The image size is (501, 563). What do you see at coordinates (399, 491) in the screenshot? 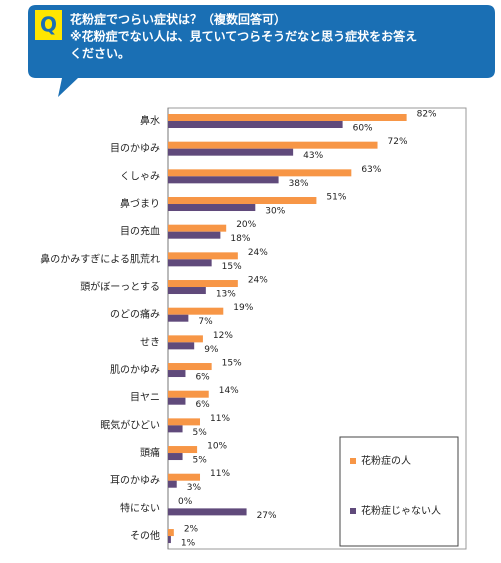
I see `legend-box` at bounding box center [399, 491].